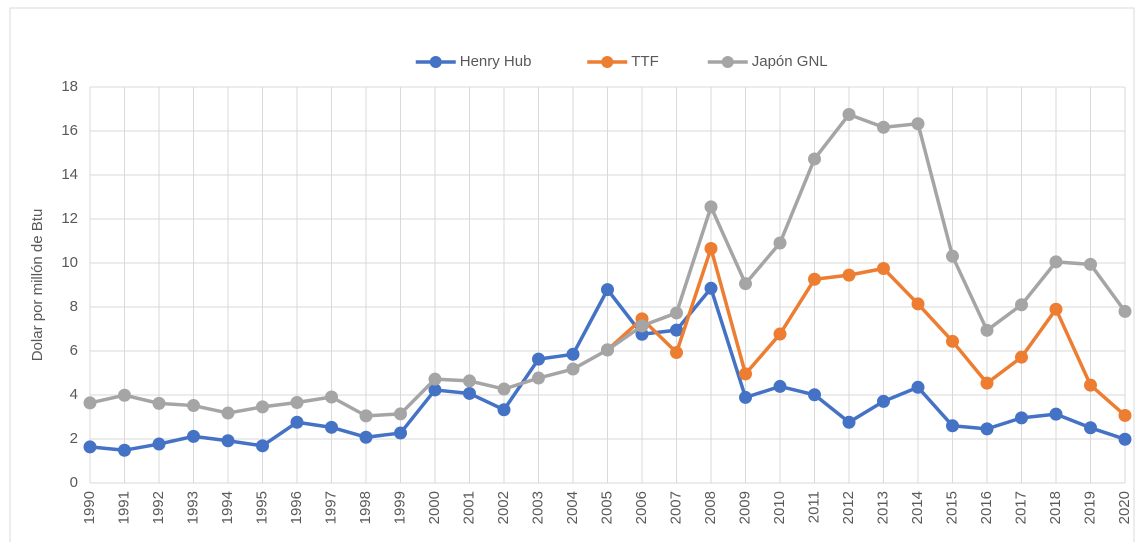 The width and height of the screenshot is (1135, 542). Describe the element at coordinates (123, 507) in the screenshot. I see `x-tick-label: 1991` at that location.